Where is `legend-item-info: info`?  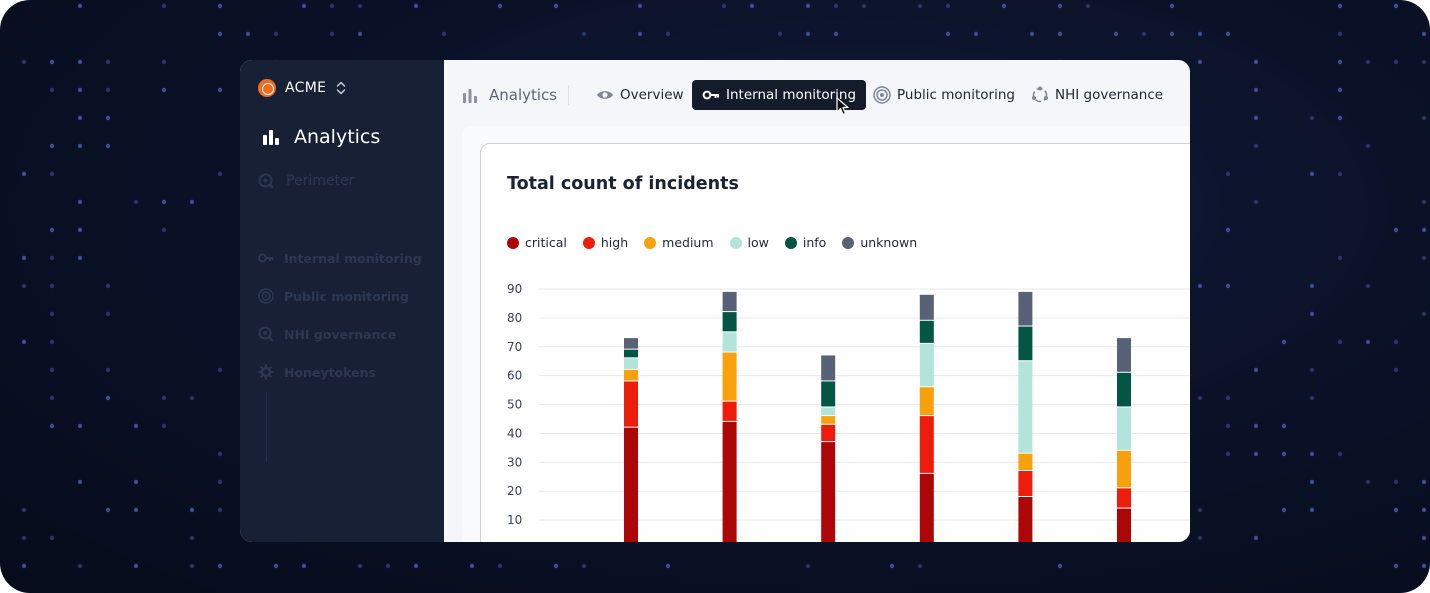
legend-item-info: info is located at coordinates (805, 242).